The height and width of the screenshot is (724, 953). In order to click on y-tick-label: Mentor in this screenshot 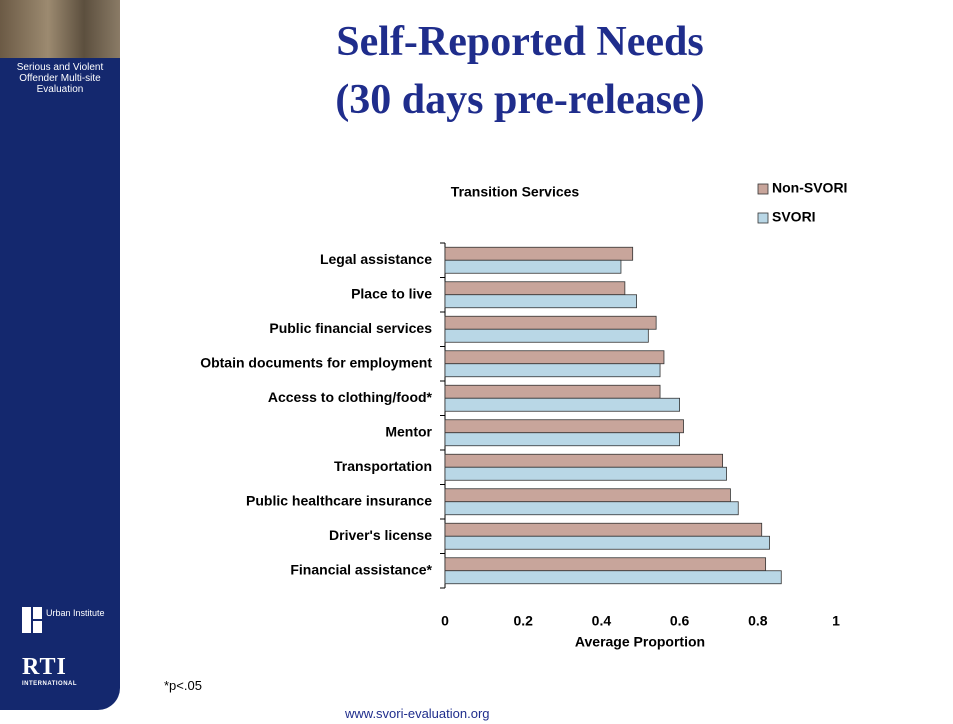, I will do `click(408, 431)`.